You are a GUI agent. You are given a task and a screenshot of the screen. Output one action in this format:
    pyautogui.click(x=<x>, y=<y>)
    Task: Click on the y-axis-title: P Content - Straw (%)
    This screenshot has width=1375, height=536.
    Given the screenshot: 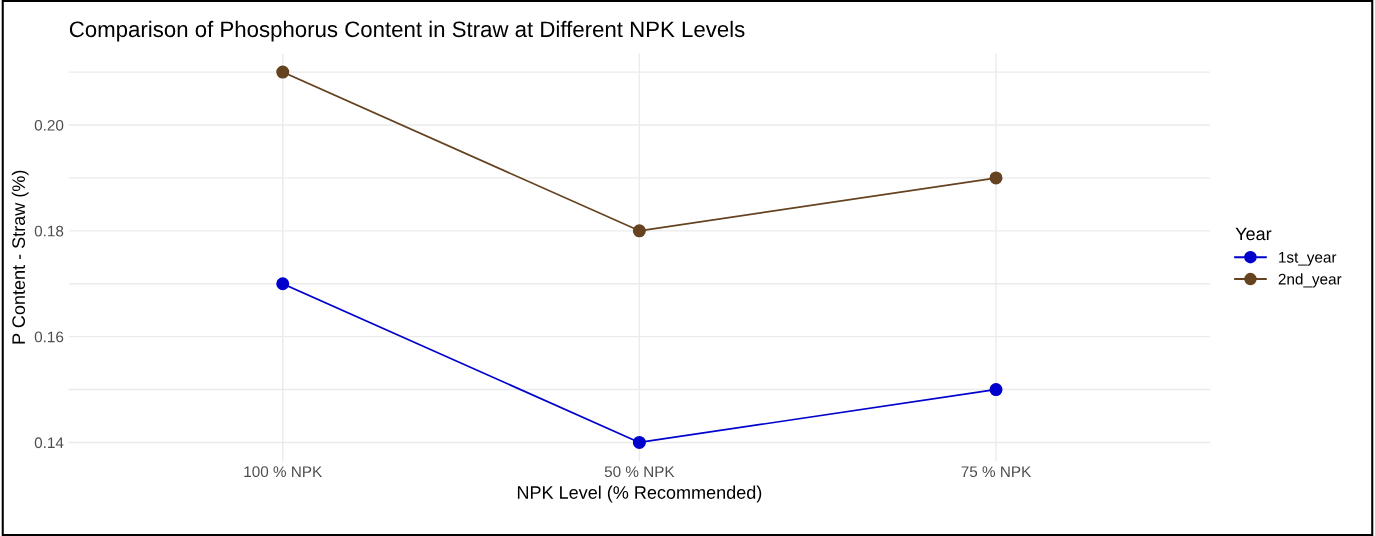 What is the action you would take?
    pyautogui.click(x=20, y=257)
    